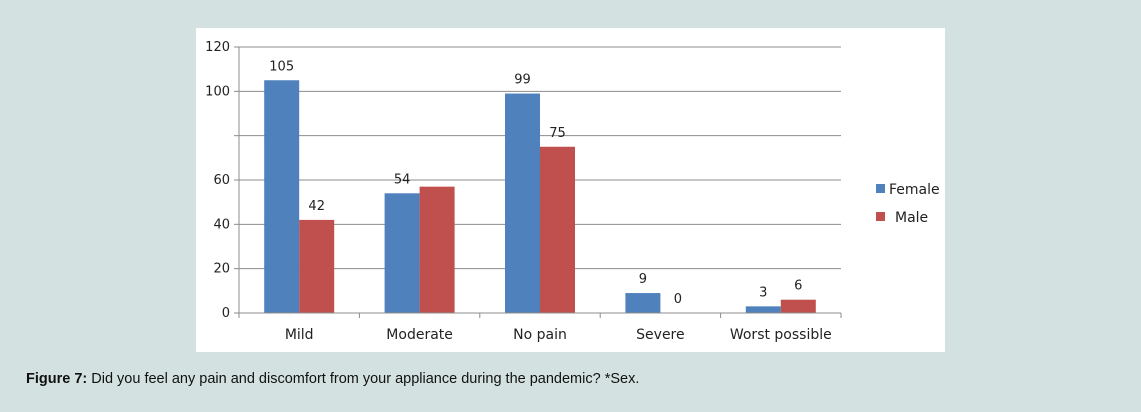 The image size is (1141, 412). Describe the element at coordinates (763, 292) in the screenshot. I see `data-label: 3` at that location.